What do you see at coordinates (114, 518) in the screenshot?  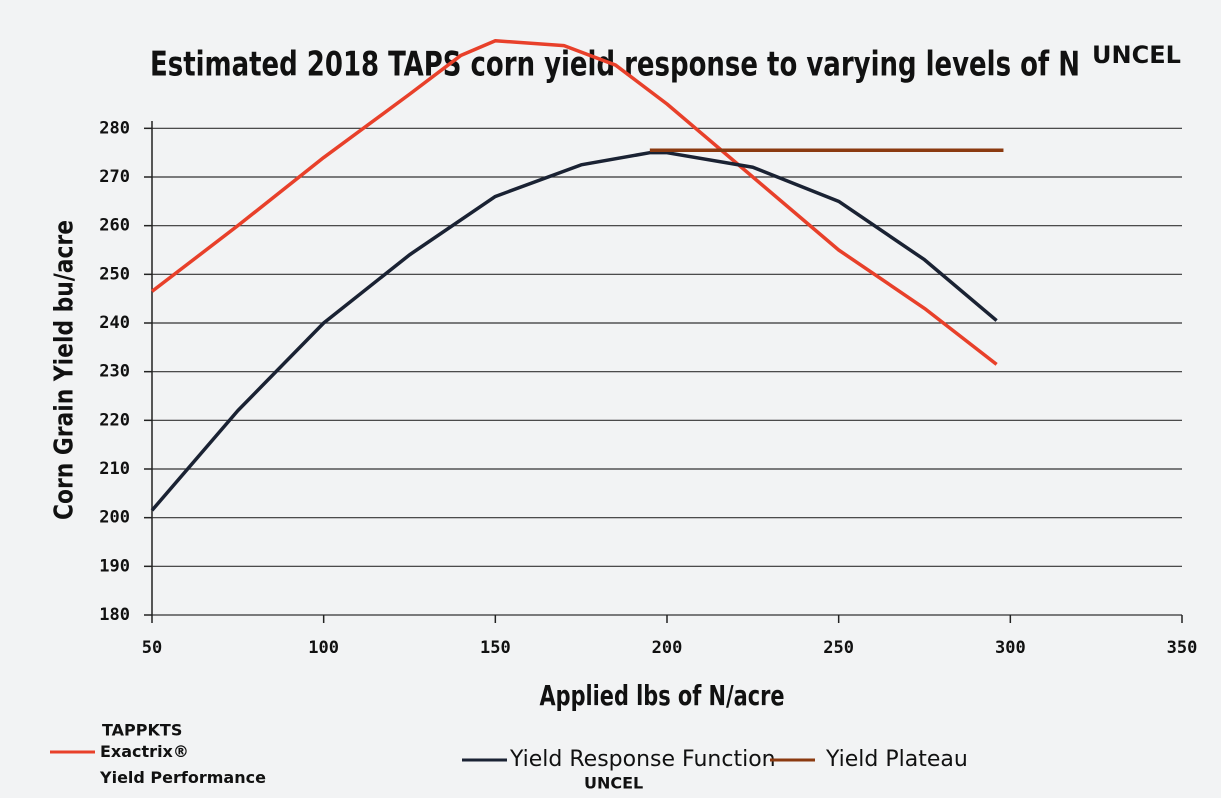 I see `y-tick-label: 200` at bounding box center [114, 518].